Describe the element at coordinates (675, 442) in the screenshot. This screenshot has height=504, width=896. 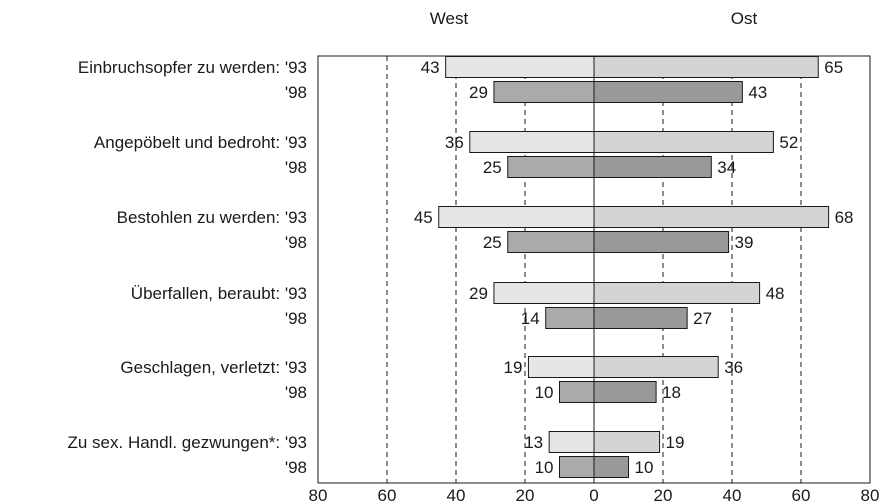
I see `data-label-ost: 19` at that location.